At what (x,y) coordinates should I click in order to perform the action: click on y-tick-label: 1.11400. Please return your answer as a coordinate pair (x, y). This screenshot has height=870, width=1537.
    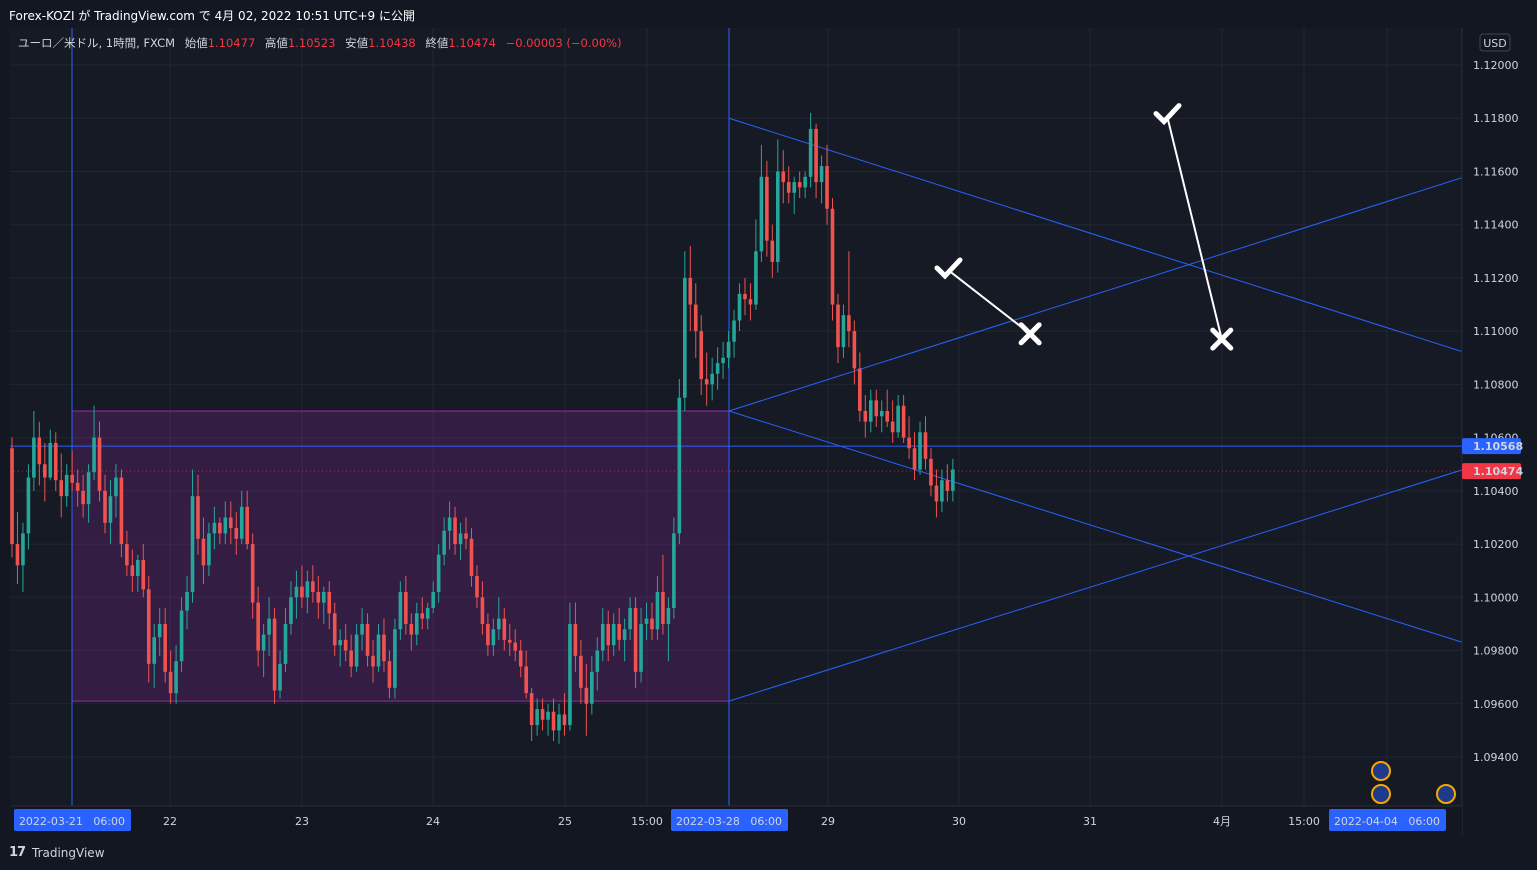
    Looking at the image, I should click on (1496, 225).